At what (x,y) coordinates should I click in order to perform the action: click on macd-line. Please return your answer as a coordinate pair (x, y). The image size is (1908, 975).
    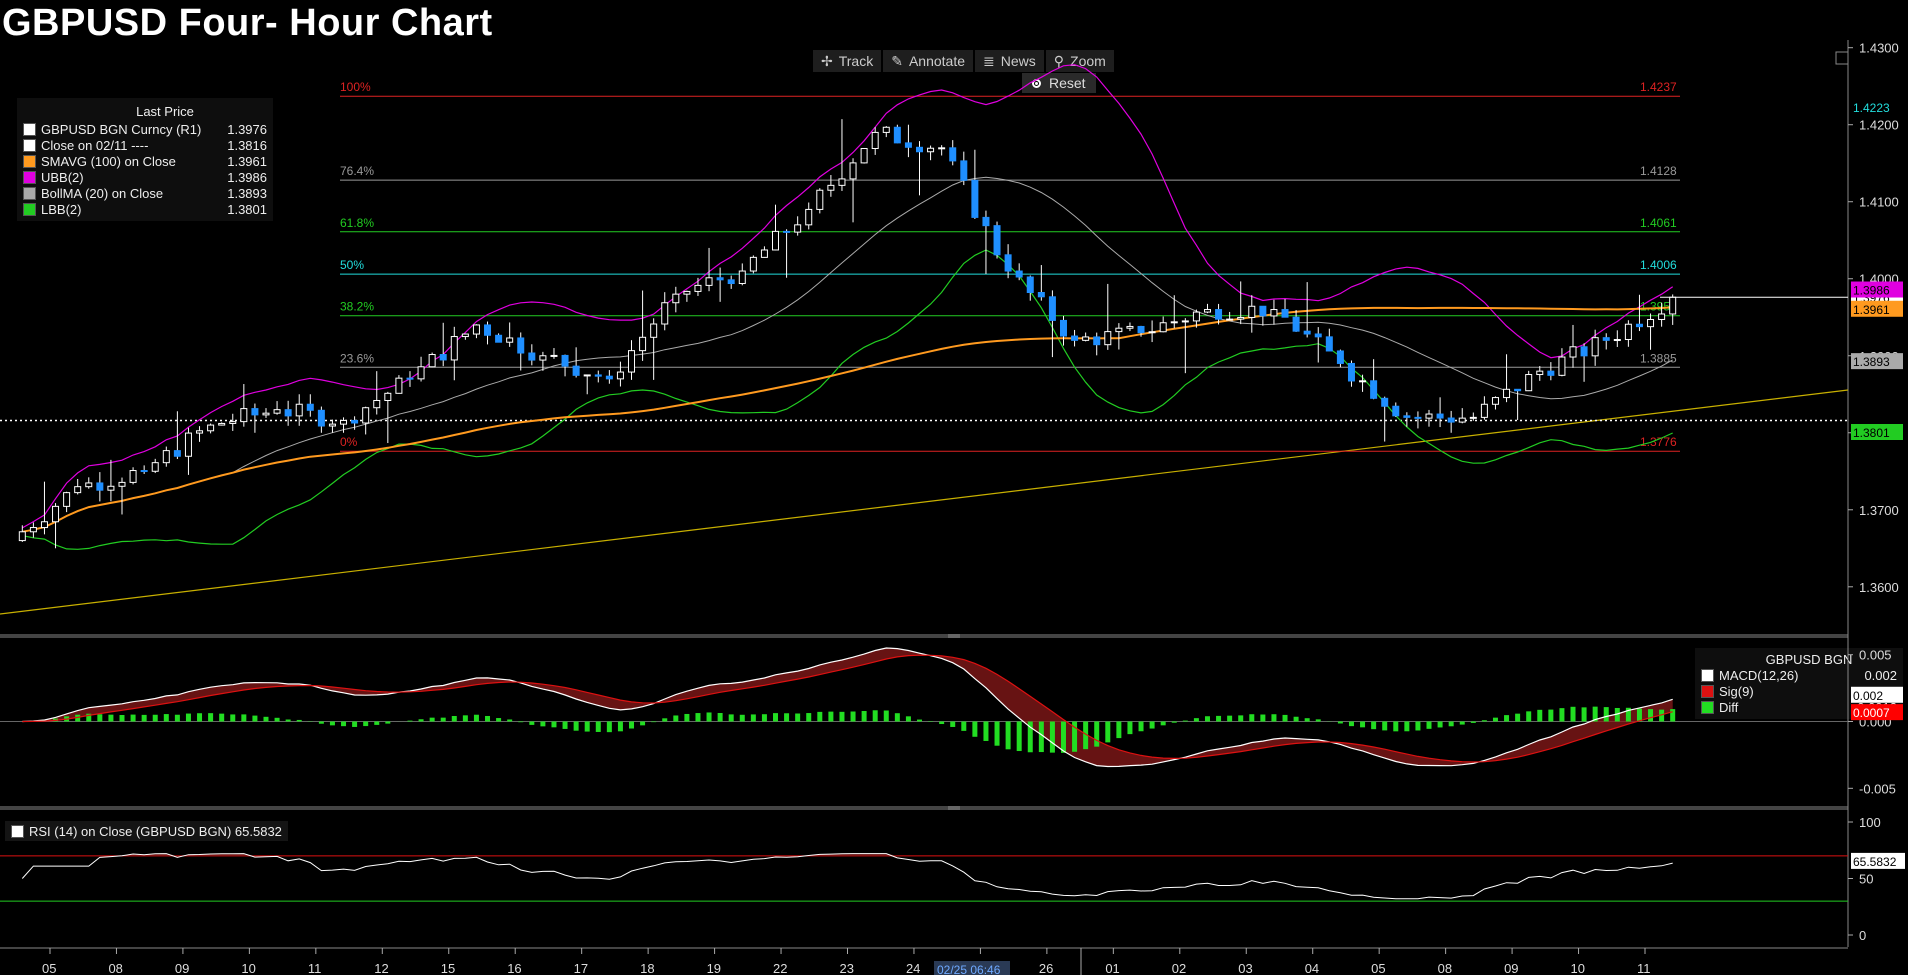
    Looking at the image, I should click on (847, 707).